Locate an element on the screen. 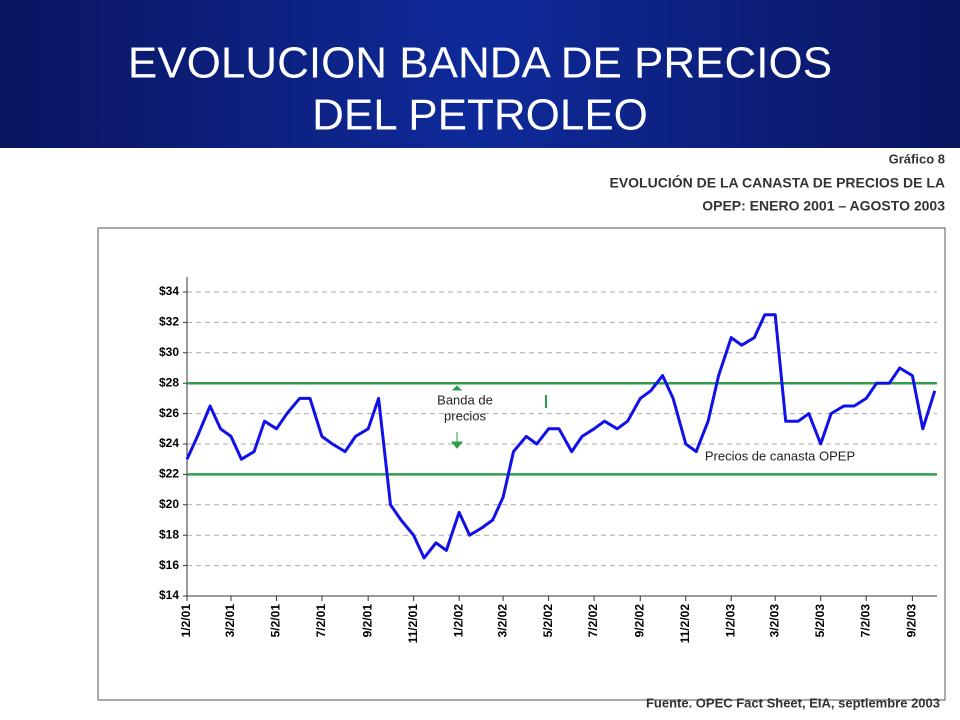  x-tick-label: 5/2/02 is located at coordinates (548, 621).